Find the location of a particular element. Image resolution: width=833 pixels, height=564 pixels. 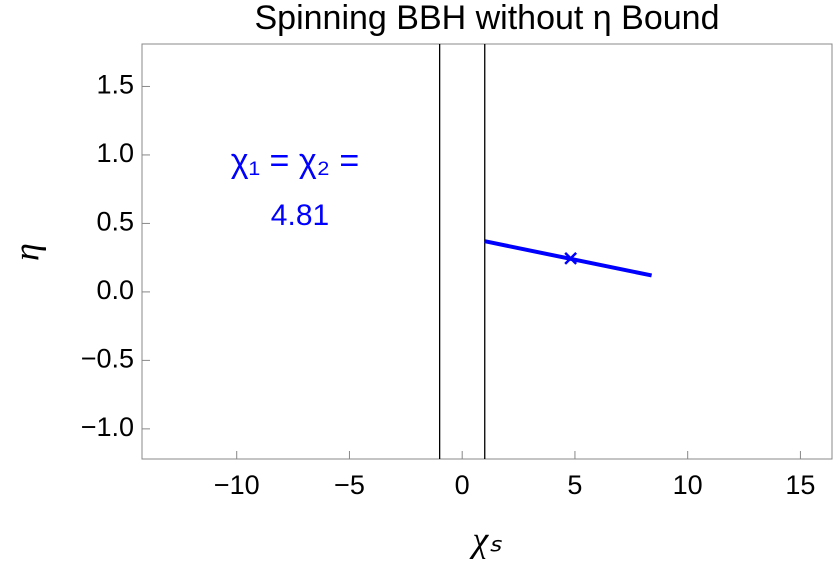

x-tick-label: 10 is located at coordinates (688, 485).